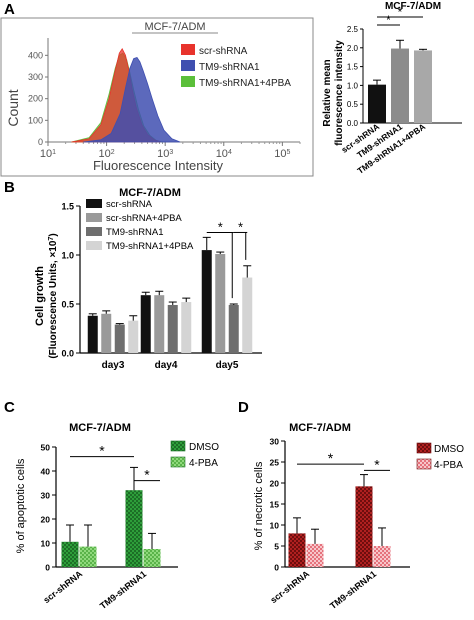 The width and height of the screenshot is (474, 620). What do you see at coordinates (62, 586) in the screenshot?
I see `apoptotic-category-label: scr-shRNA` at bounding box center [62, 586].